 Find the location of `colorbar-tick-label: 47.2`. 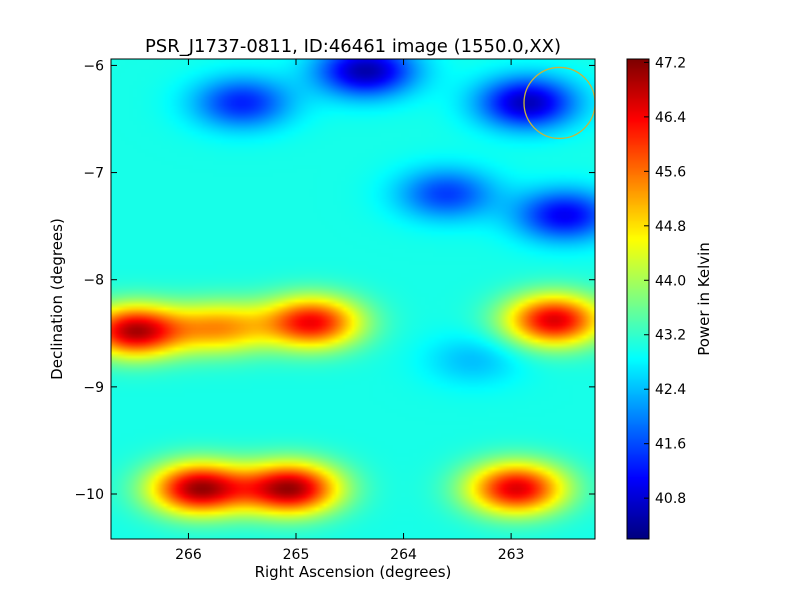

colorbar-tick-label: 47.2 is located at coordinates (670, 63).